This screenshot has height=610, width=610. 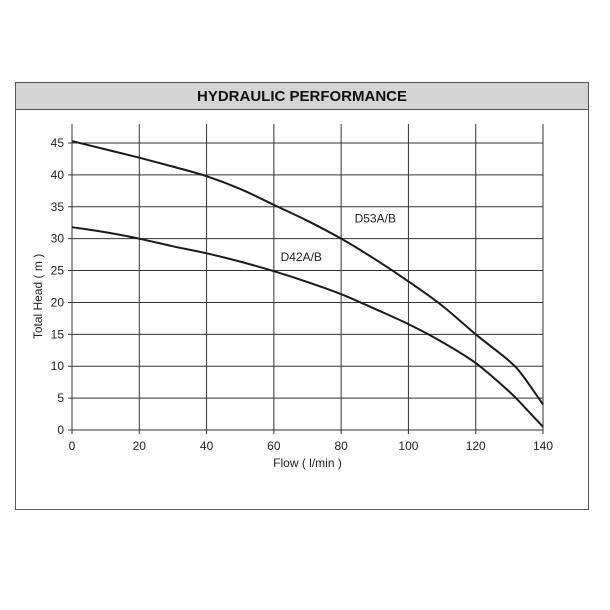 What do you see at coordinates (140, 446) in the screenshot?
I see `x-tick-label: 20` at bounding box center [140, 446].